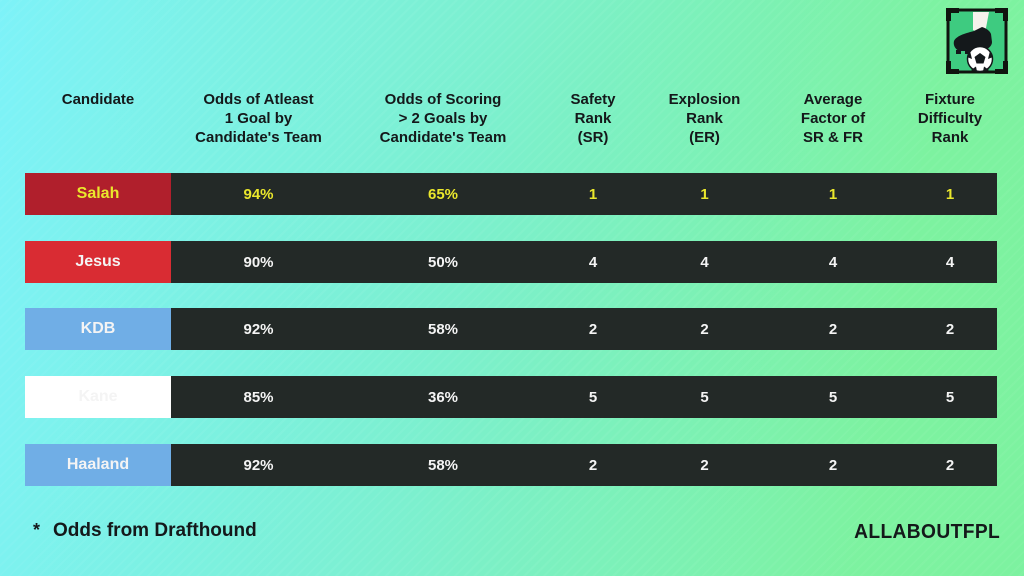  Describe the element at coordinates (833, 397) in the screenshot. I see `avg-factor-value: 5` at that location.